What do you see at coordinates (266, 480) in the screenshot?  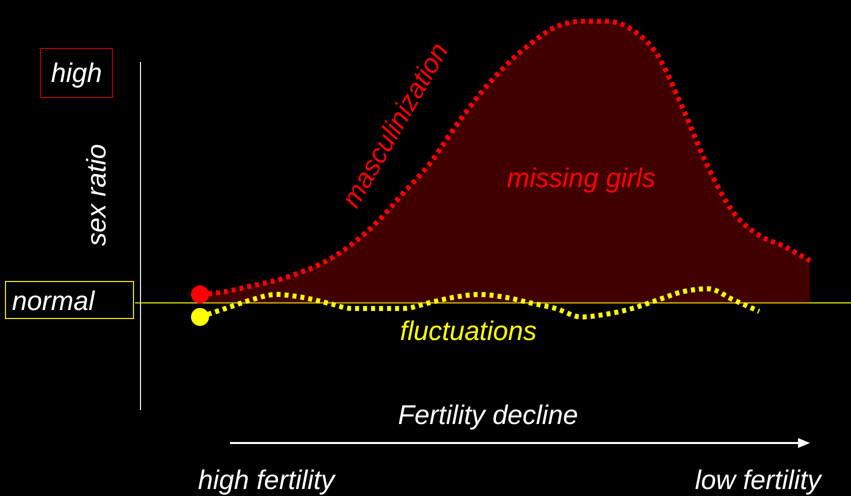 I see `text: high fertility` at bounding box center [266, 480].